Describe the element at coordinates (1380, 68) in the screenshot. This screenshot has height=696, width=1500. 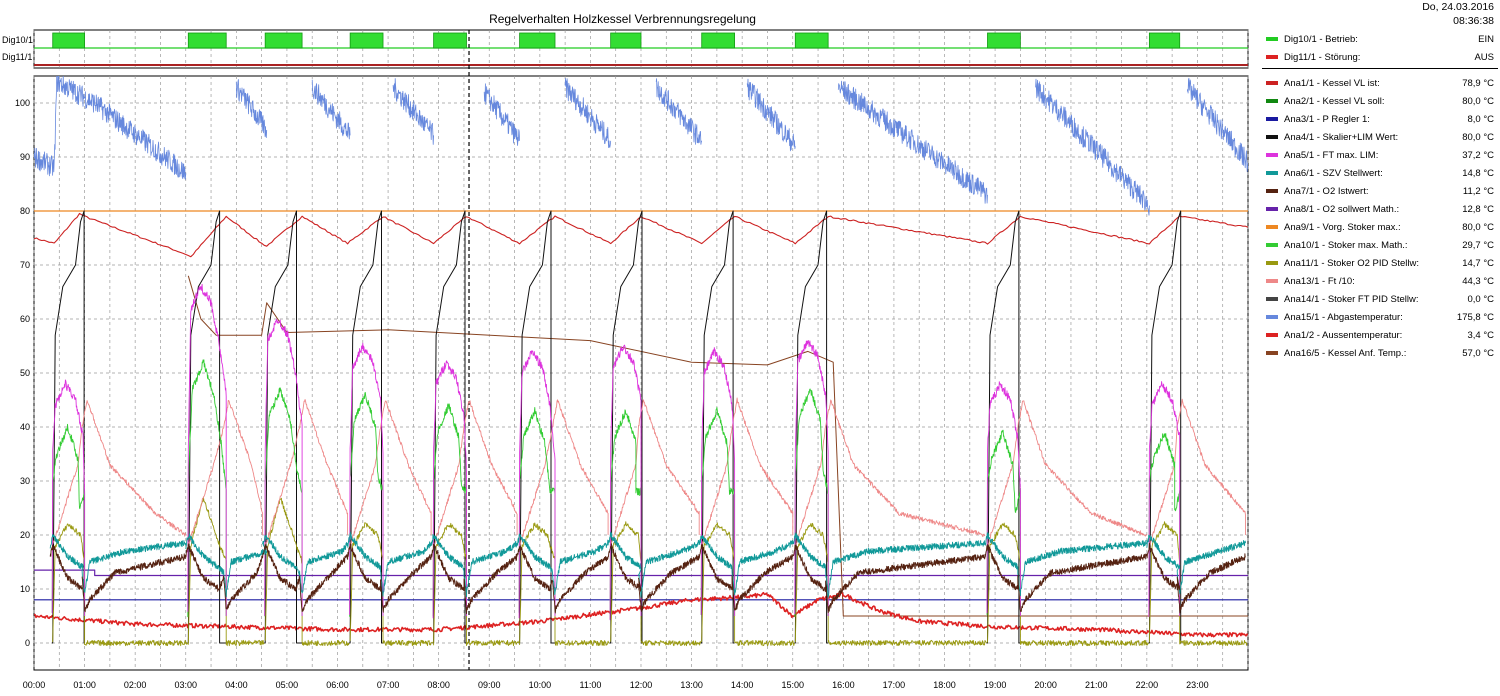
I see `legend-divider` at that location.